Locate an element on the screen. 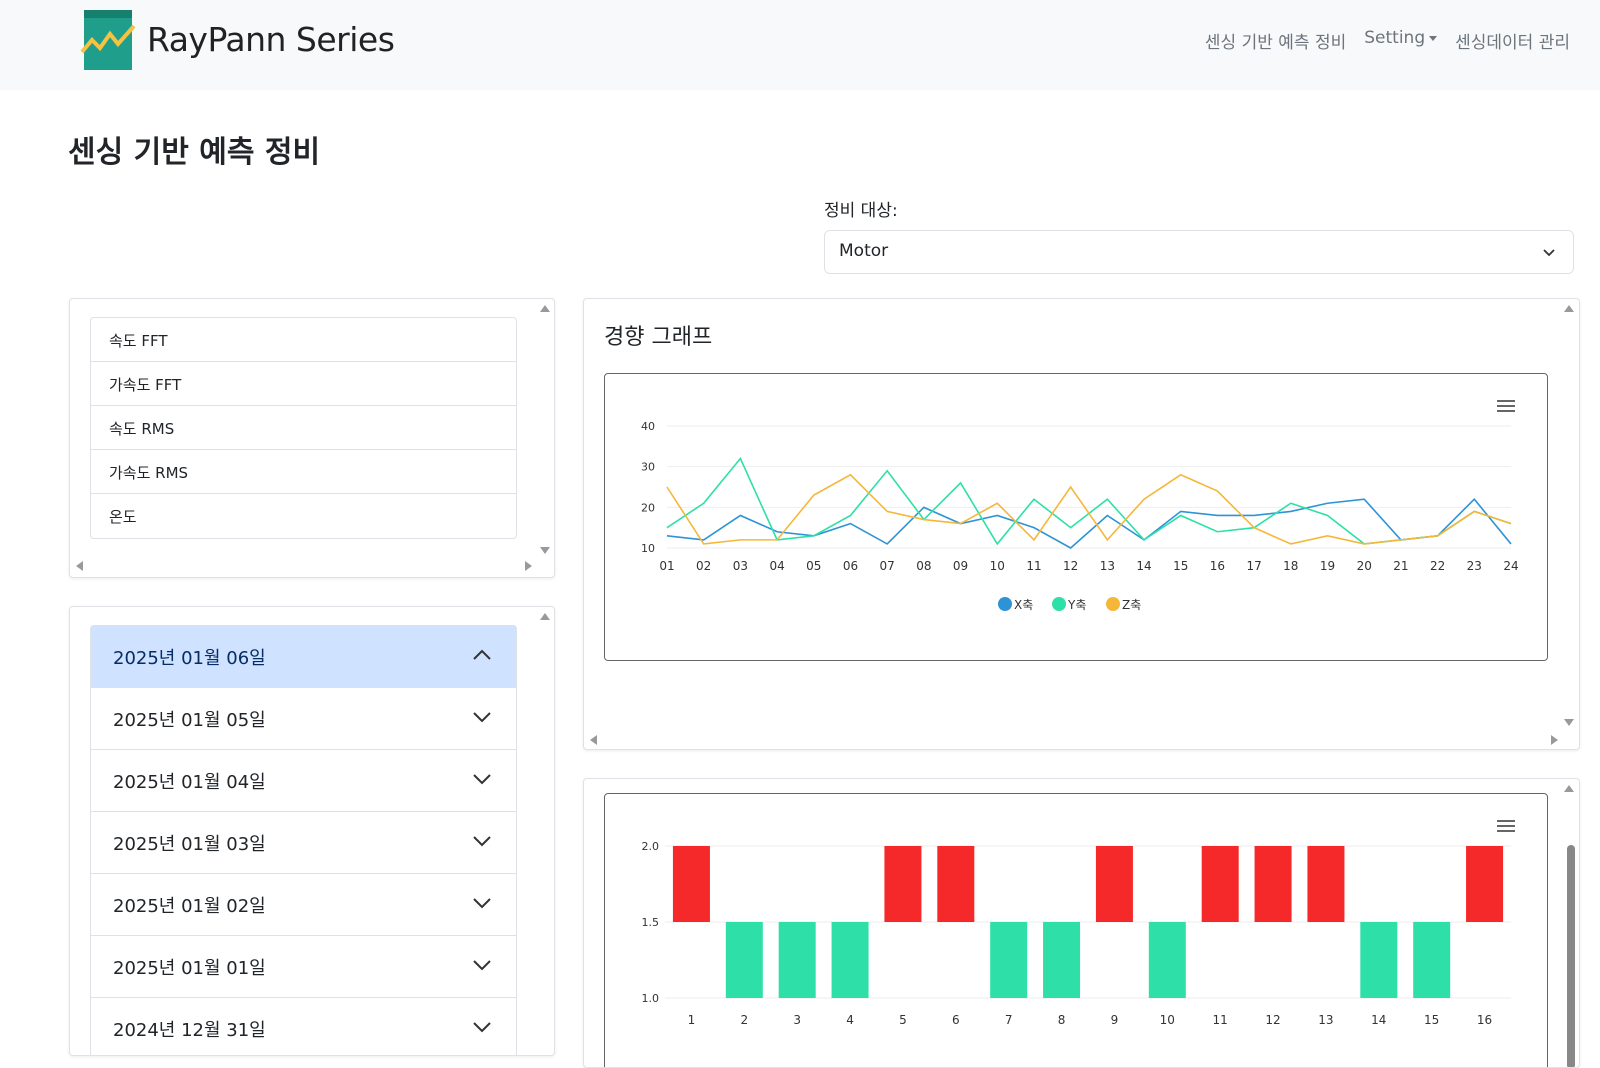 The height and width of the screenshot is (1068, 1600). nav-setting-dropdown: Setting is located at coordinates (1401, 40).